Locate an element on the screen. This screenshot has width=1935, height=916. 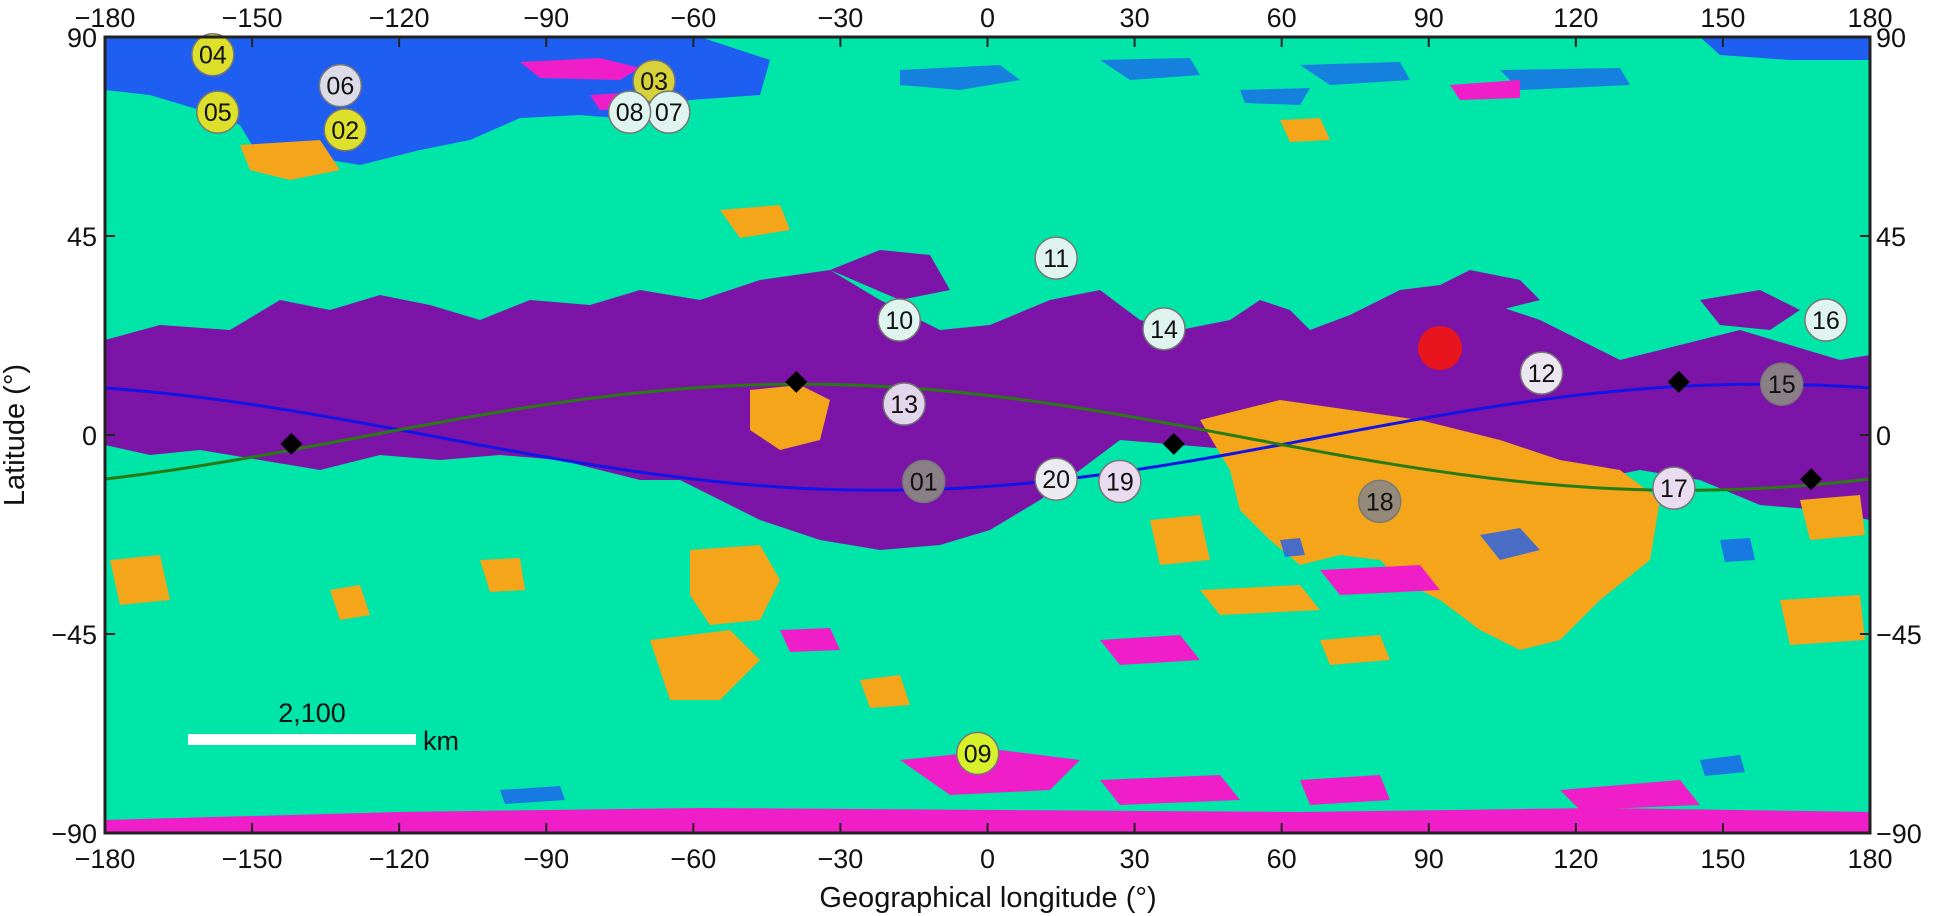
site-marker-label: 02 is located at coordinates (345, 131).